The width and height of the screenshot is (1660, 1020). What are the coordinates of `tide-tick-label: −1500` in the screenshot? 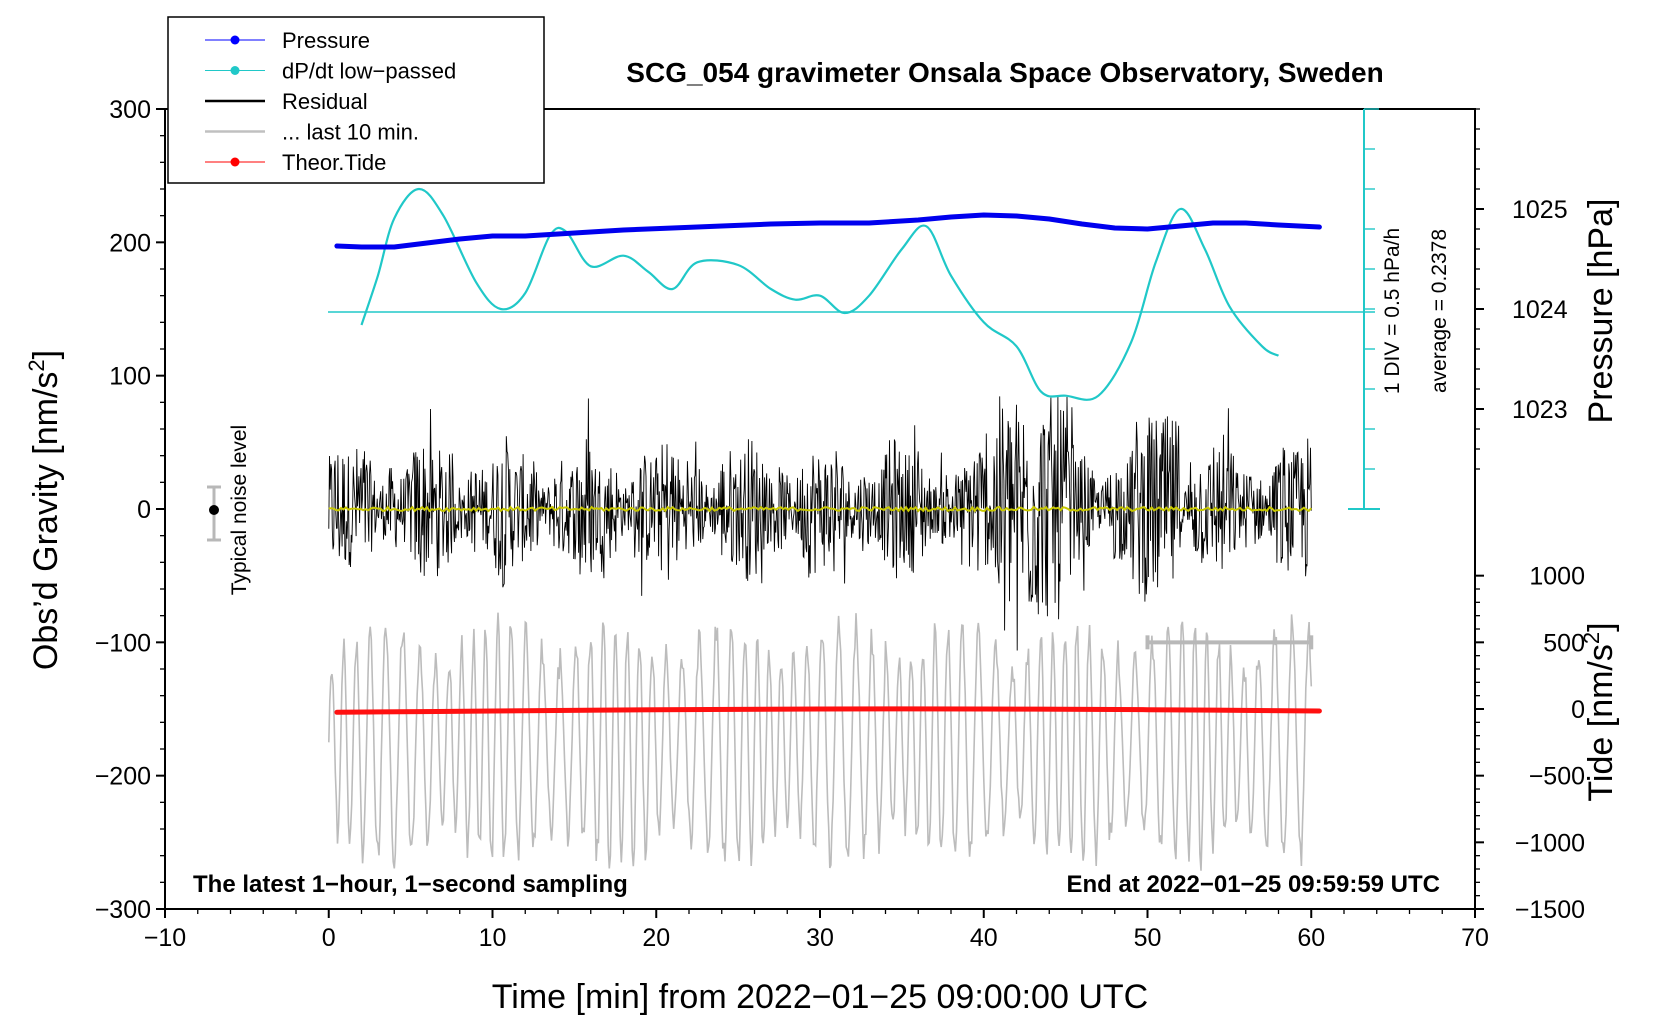 It's located at (1550, 910).